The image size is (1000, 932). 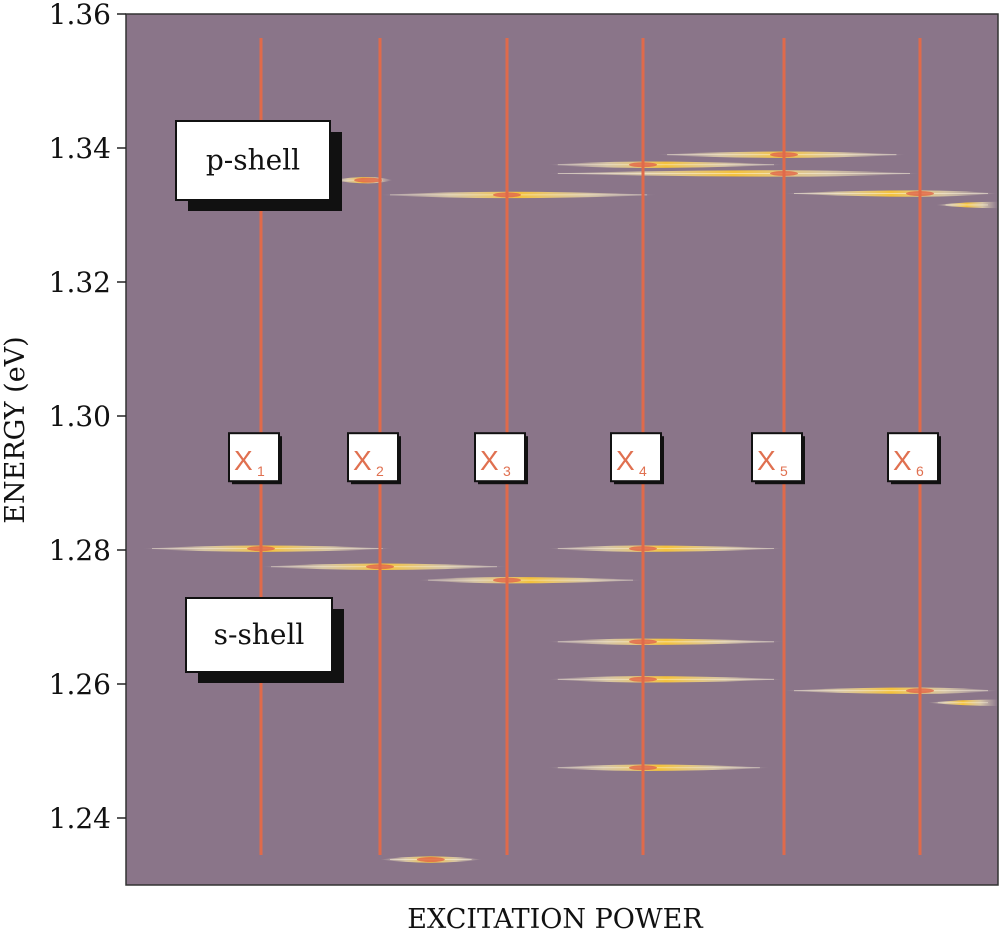 What do you see at coordinates (80, 818) in the screenshot?
I see `y-tick-label: 1.24` at bounding box center [80, 818].